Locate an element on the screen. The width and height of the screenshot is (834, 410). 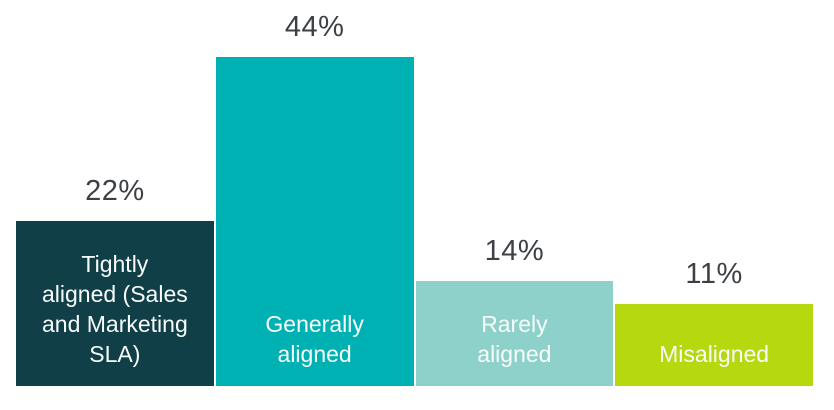
value-label: 14% is located at coordinates (514, 251).